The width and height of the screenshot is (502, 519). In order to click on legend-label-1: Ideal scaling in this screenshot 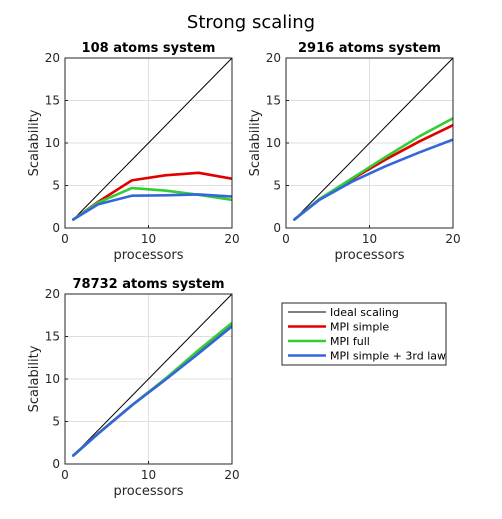, I will do `click(364, 312)`.